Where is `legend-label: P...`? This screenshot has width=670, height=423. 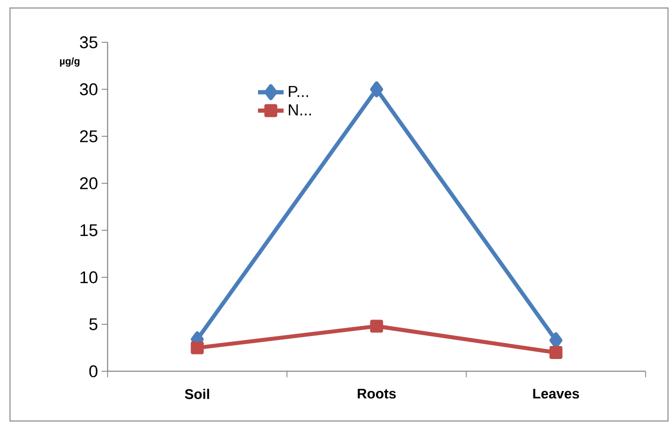
legend-label: P... is located at coordinates (298, 91).